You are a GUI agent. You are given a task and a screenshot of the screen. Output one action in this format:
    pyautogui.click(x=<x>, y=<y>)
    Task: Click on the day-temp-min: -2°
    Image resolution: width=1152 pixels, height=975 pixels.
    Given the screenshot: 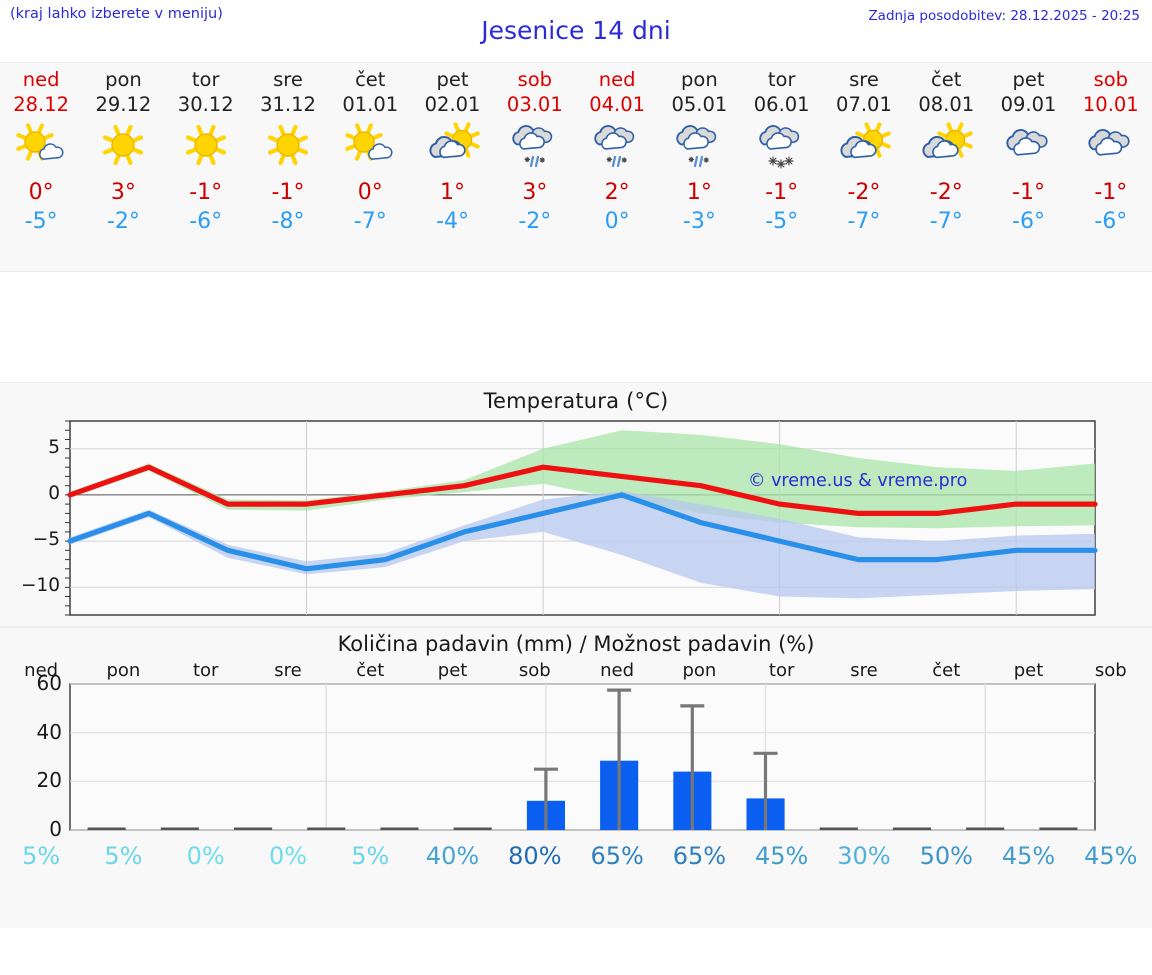 What is the action you would take?
    pyautogui.click(x=535, y=221)
    